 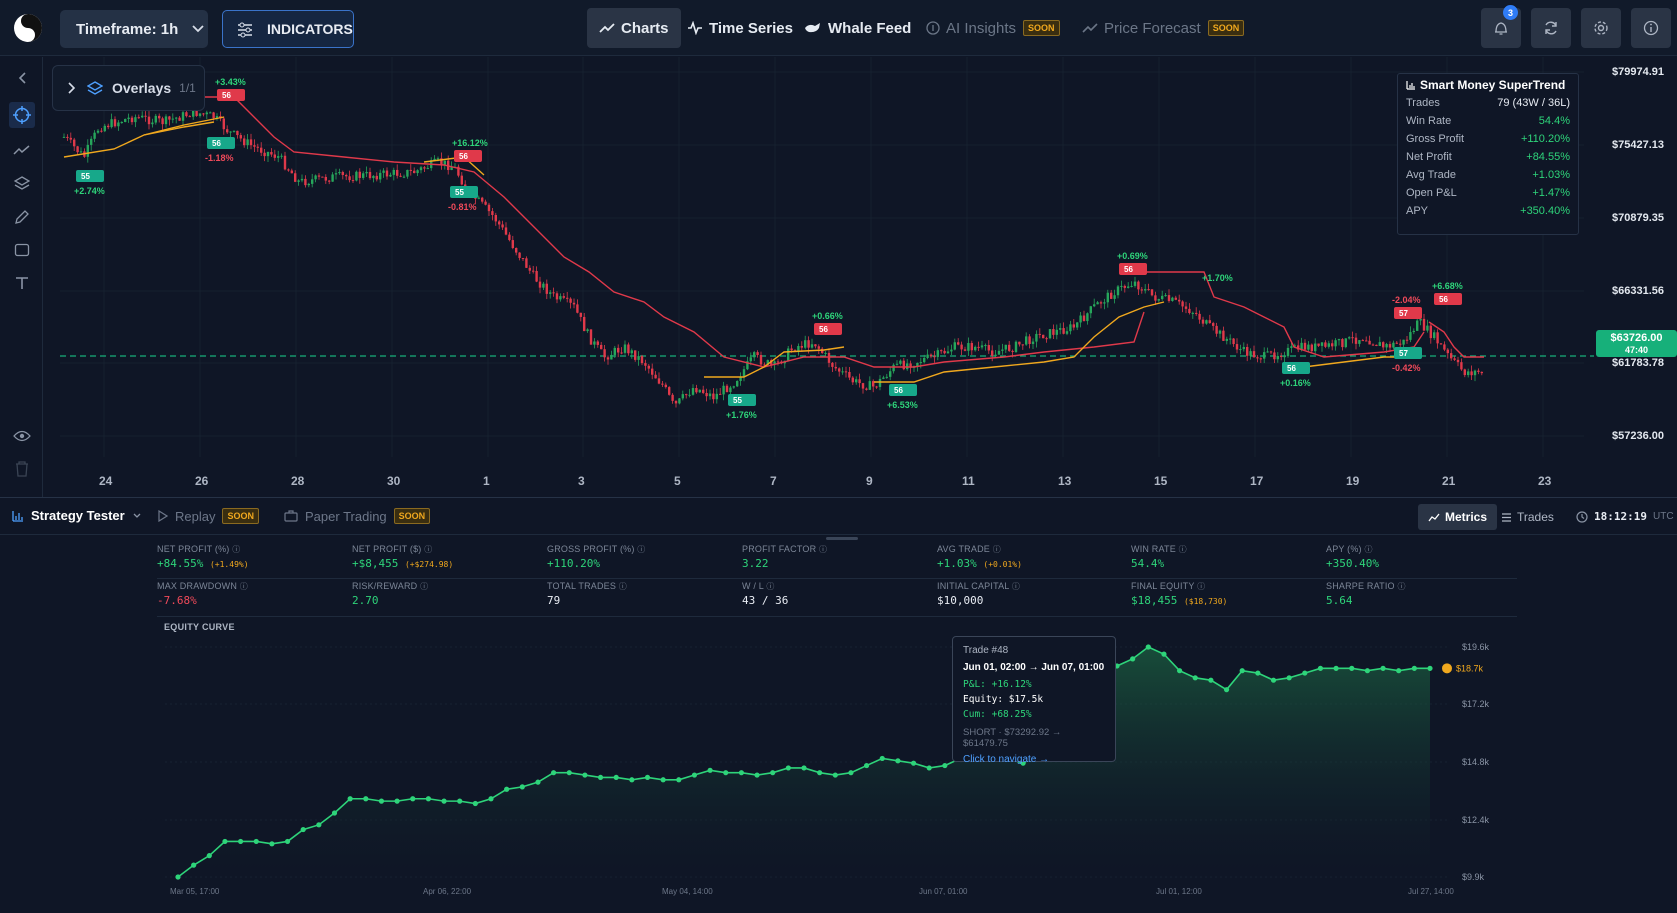 I want to click on trade-marker: 56 +3.43%, so click(x=230, y=89).